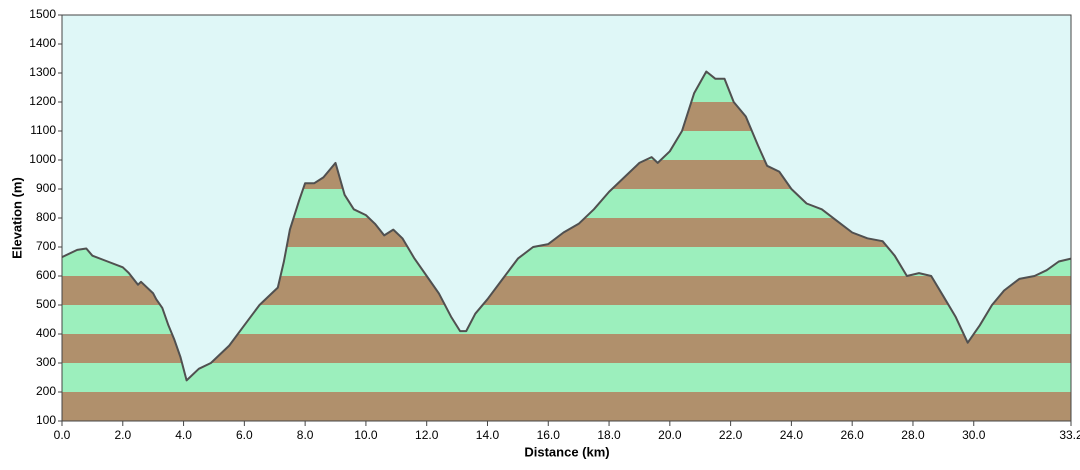 This screenshot has width=1080, height=470. What do you see at coordinates (46, 304) in the screenshot?
I see `y-tick-label: 500` at bounding box center [46, 304].